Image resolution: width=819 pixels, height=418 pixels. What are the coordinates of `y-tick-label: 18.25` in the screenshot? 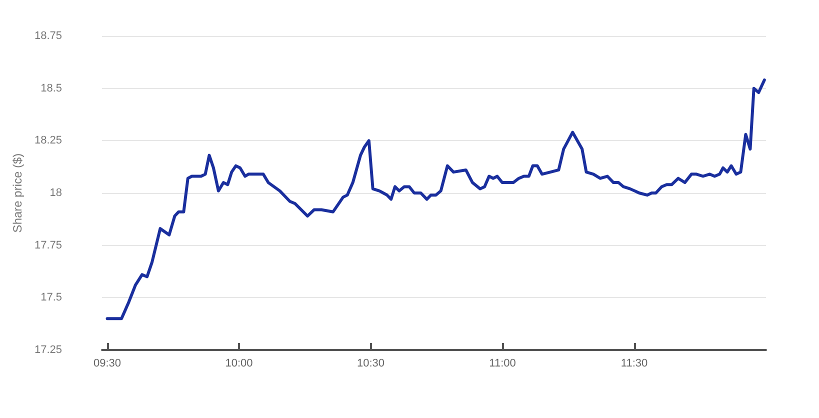 It's located at (48, 140).